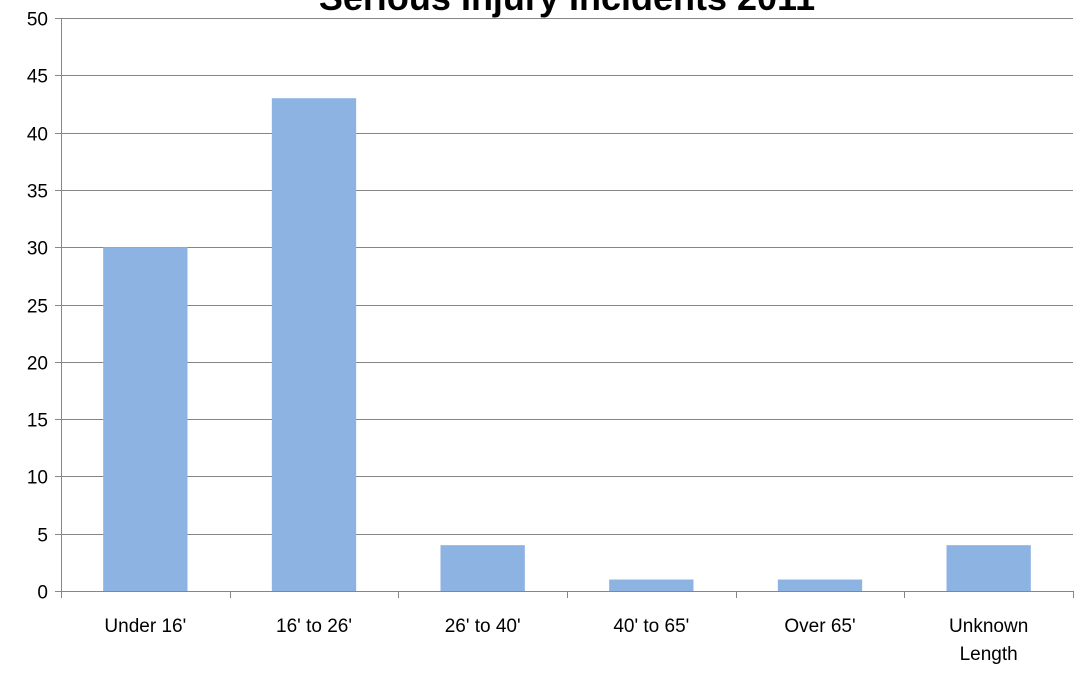  I want to click on chart-title: Serious Injury Incidents 2011, so click(567, 9).